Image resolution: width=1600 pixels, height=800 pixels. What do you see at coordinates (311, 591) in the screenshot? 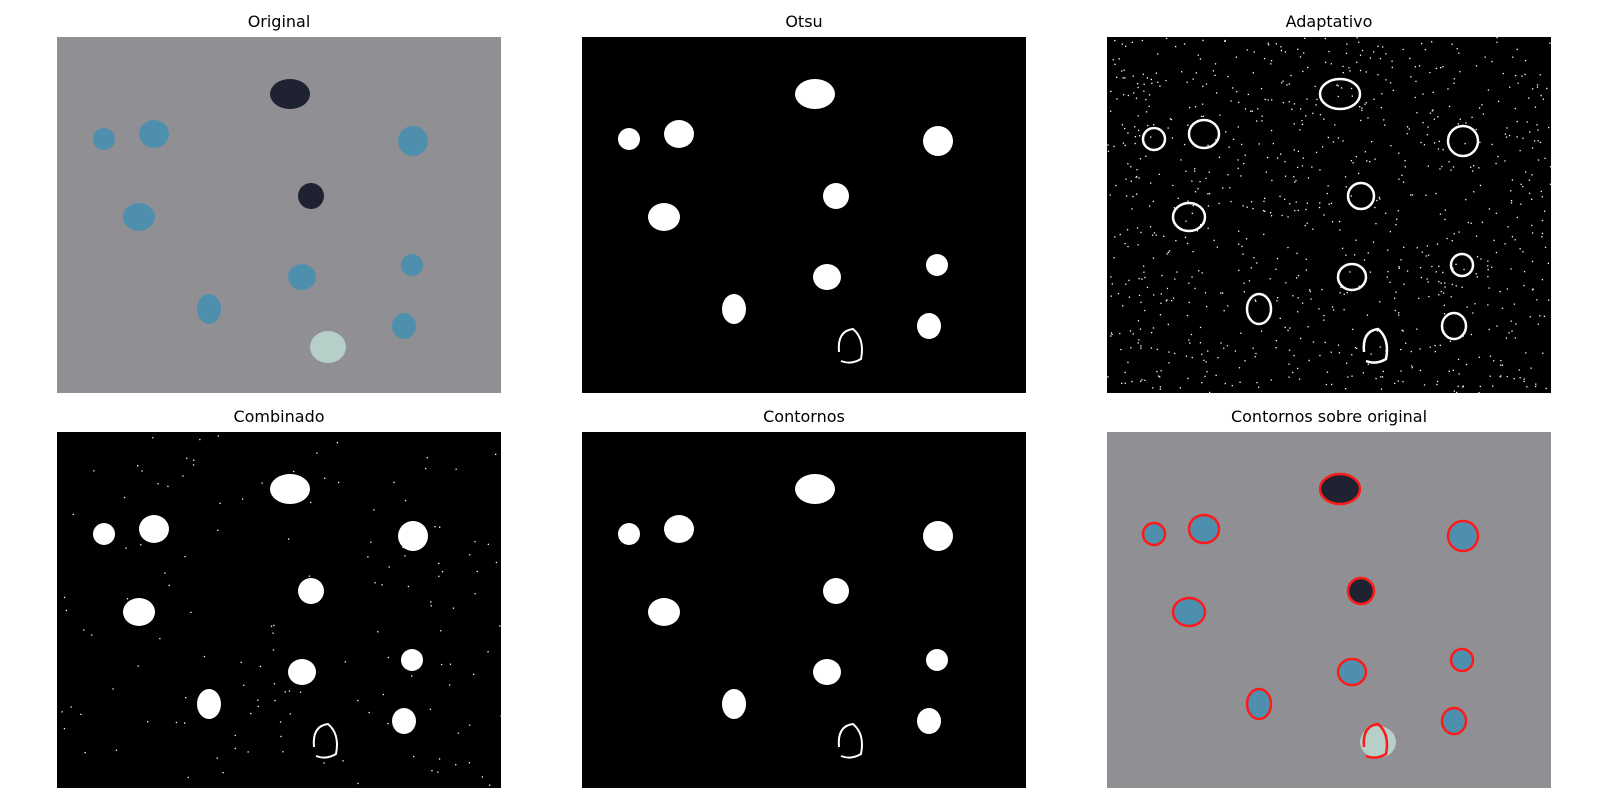
I see `combined-object-obj6` at bounding box center [311, 591].